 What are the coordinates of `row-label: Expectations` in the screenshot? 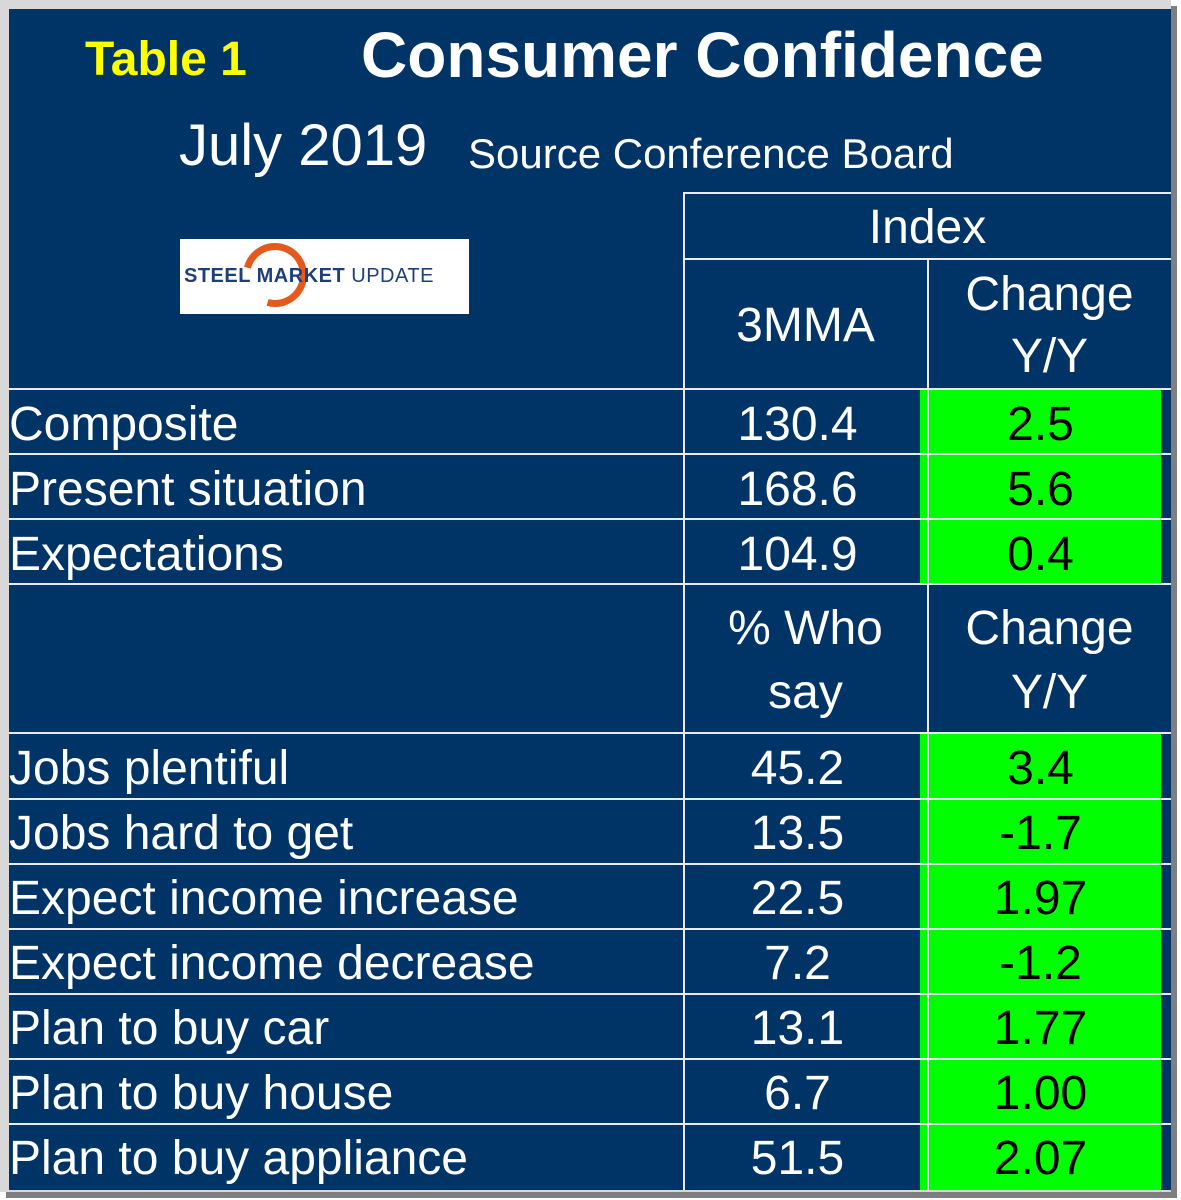 It's located at (146, 554).